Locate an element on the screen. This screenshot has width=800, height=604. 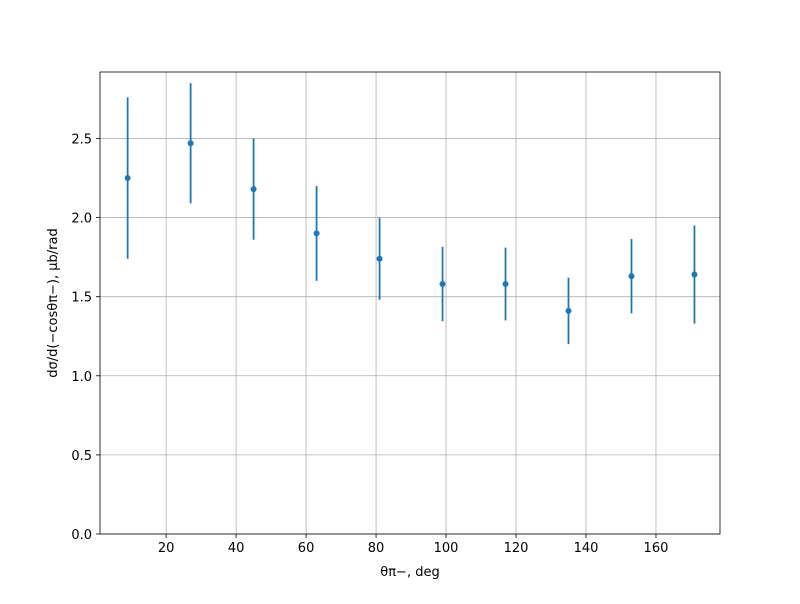
x-tick-label: 100 is located at coordinates (446, 548).